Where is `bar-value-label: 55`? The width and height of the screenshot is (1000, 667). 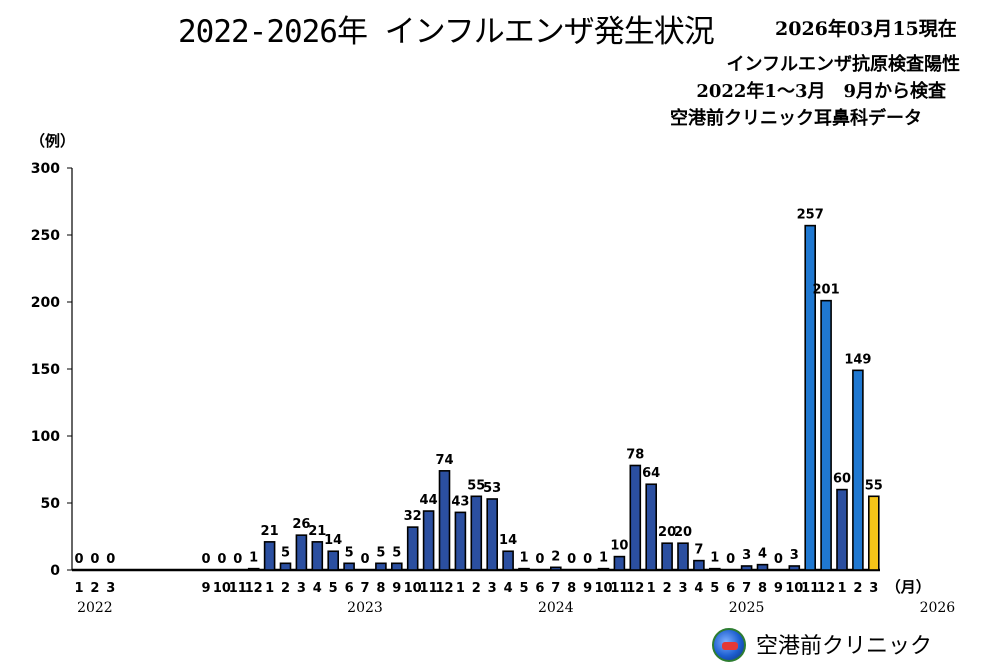
bar-value-label: 55 is located at coordinates (874, 485).